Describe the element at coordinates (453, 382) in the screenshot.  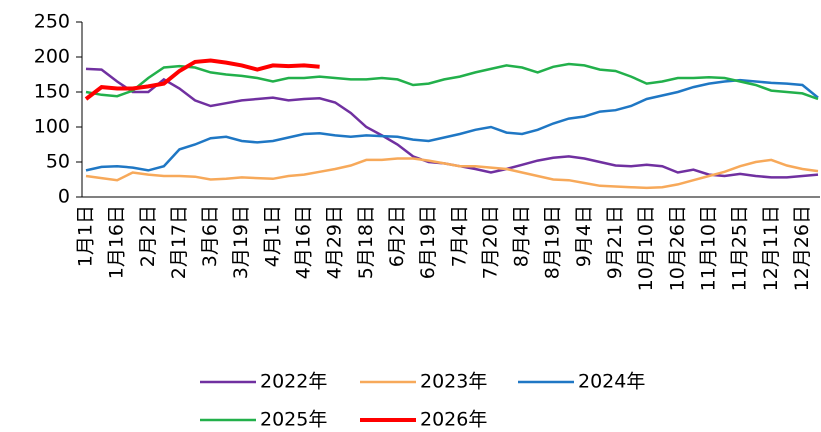
I see `legend-label: 2023年` at that location.